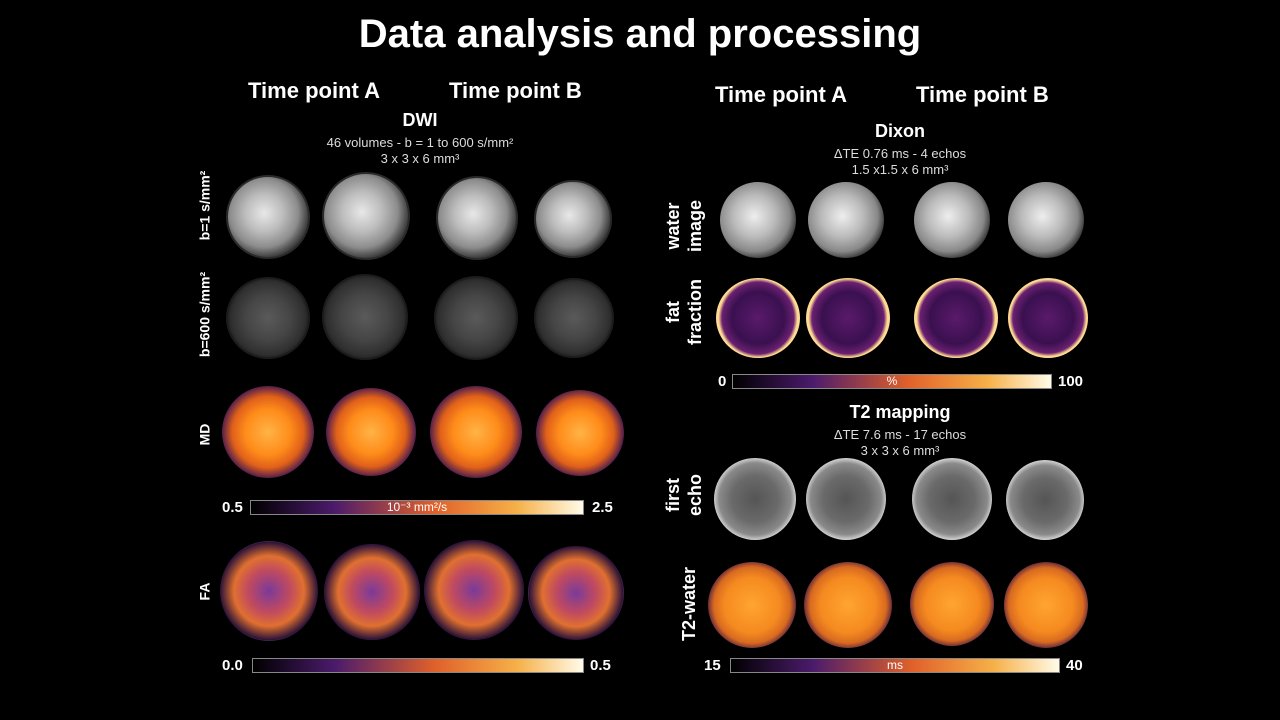  I want to click on dwi-b600-slice-a1, so click(268, 318).